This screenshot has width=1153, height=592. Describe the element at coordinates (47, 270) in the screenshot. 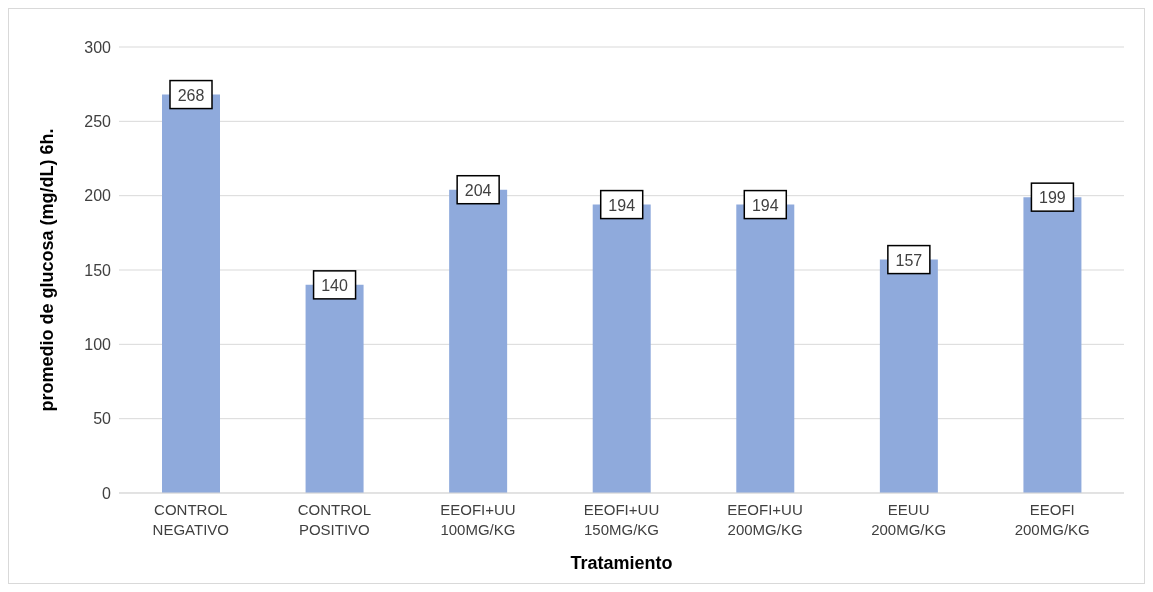

I see `y-axis-title: promedio de glucosa (mg/dL) 6h.` at that location.